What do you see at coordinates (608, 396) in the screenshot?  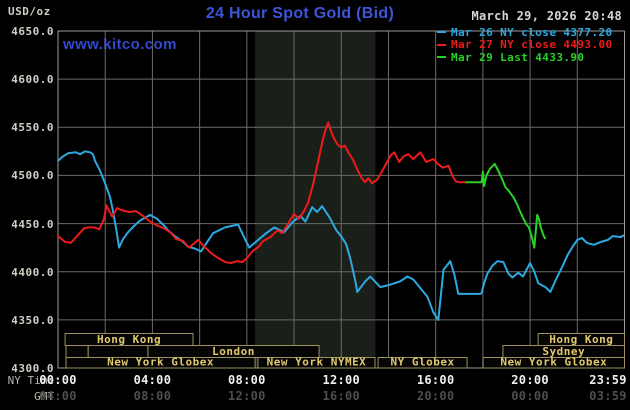 I see `x-tick-gmt: 03:59` at bounding box center [608, 396].